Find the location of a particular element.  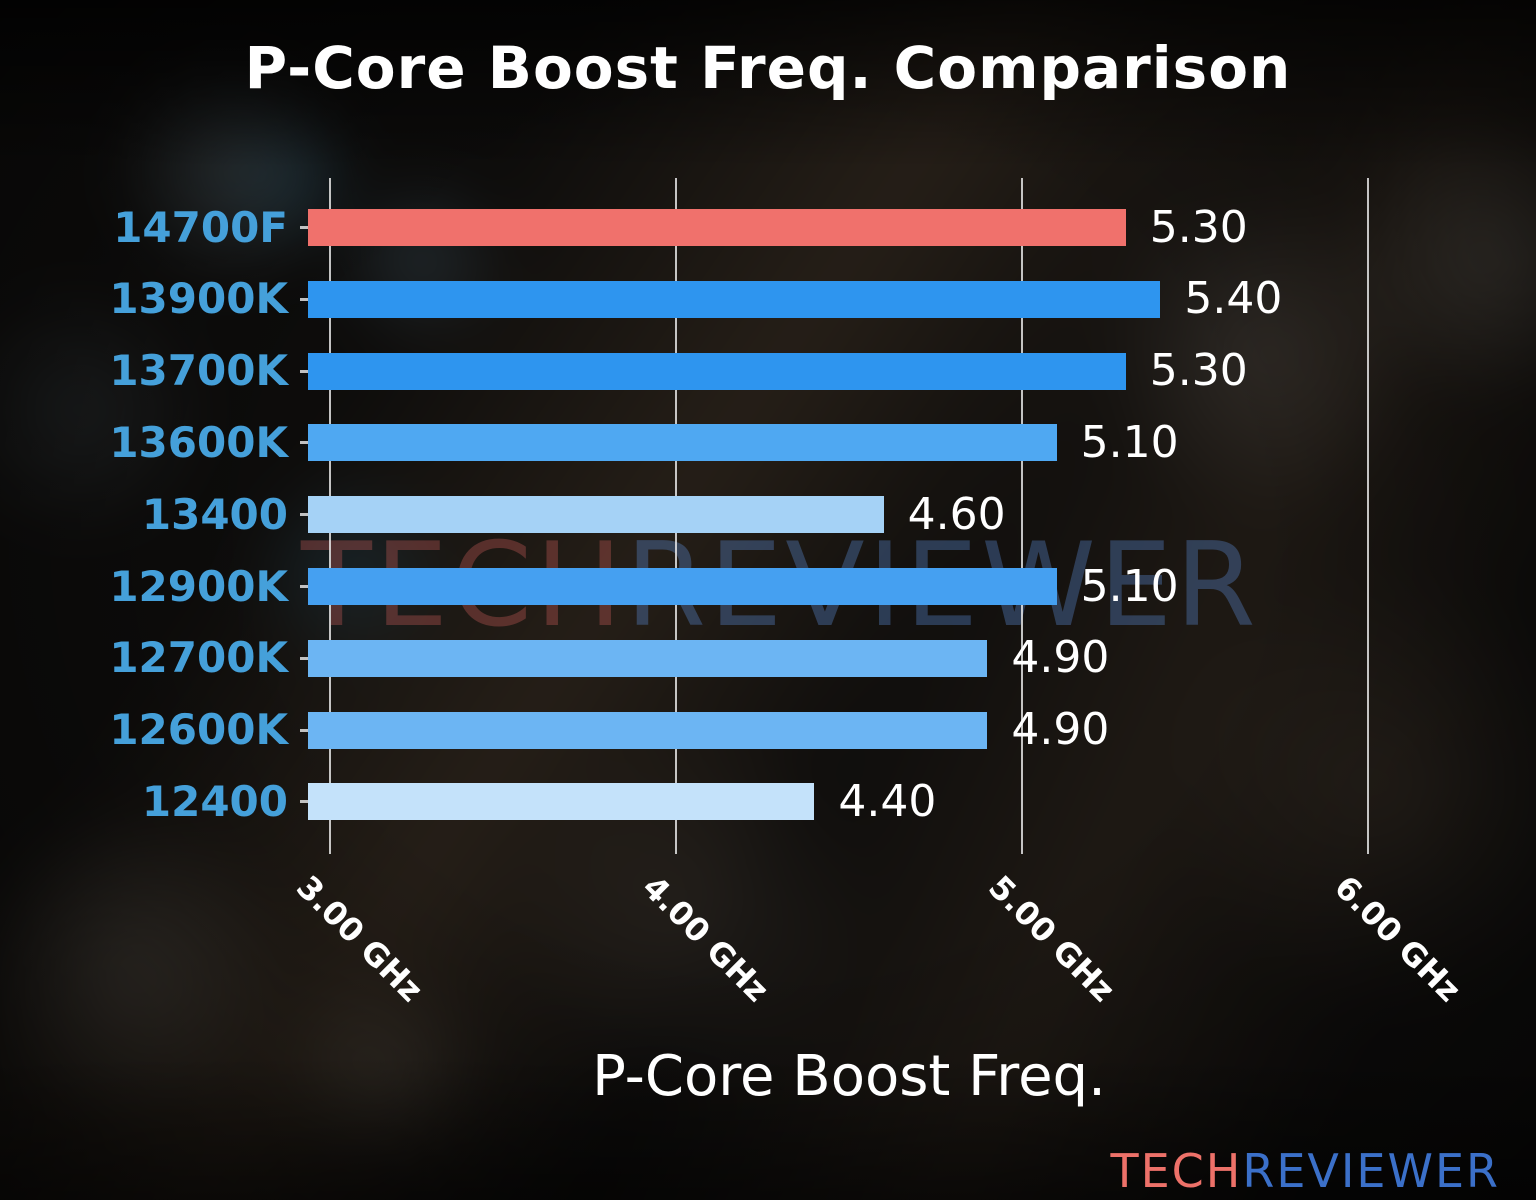

bar-value-label: 4.60 is located at coordinates (956, 514).